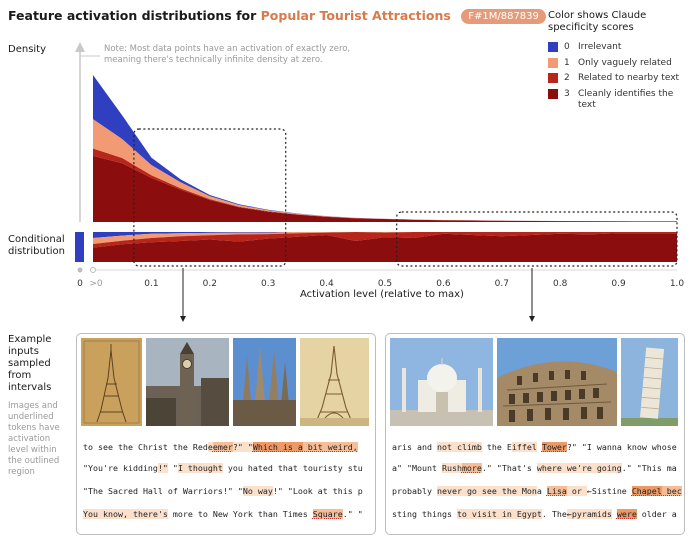  Describe the element at coordinates (132, 15) in the screenshot. I see `title-prefix: Feature activation distributions for` at that location.